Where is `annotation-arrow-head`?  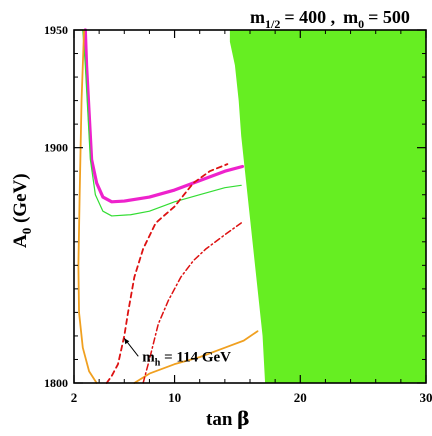 annotation-arrow-head is located at coordinates (127, 341).